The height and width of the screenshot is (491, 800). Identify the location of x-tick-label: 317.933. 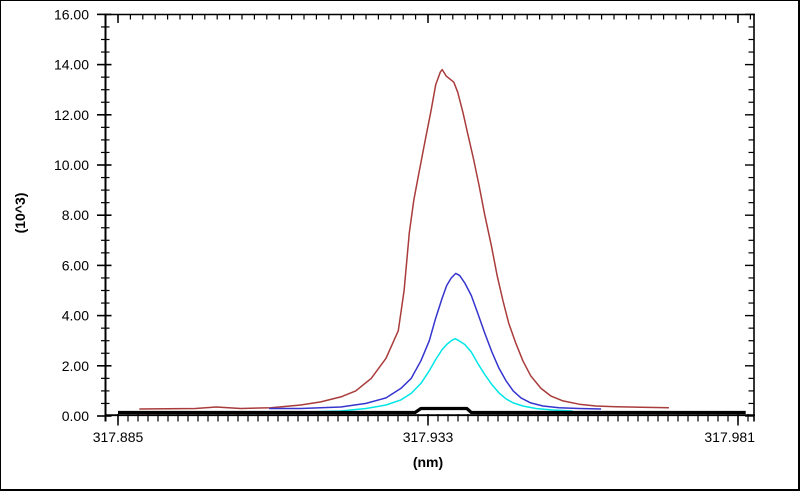
(428, 437).